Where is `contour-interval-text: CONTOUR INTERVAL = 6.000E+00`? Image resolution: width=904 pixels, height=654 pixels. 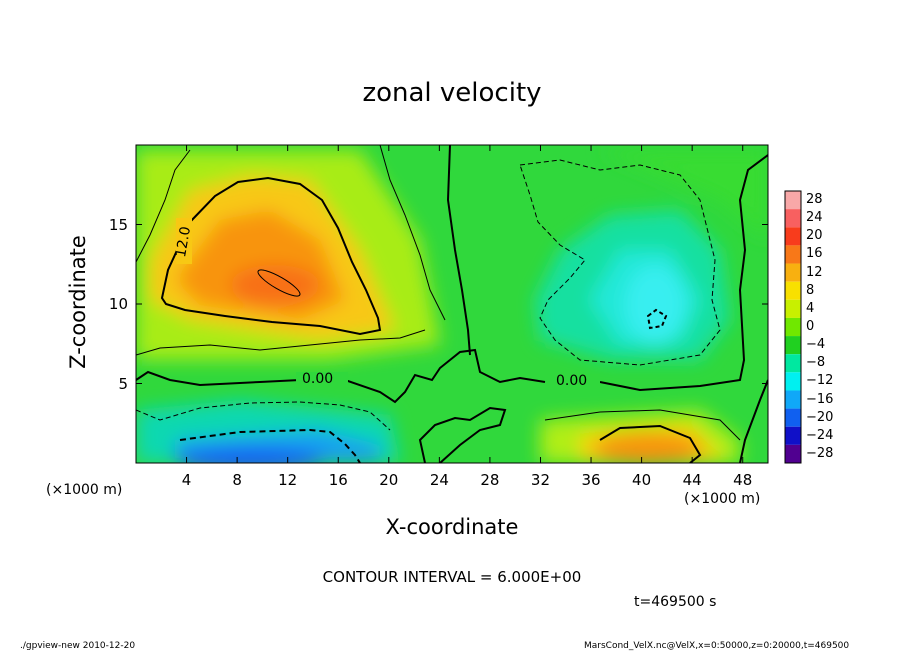
contour-interval-text: CONTOUR INTERVAL = 6.000E+00 is located at coordinates (452, 577).